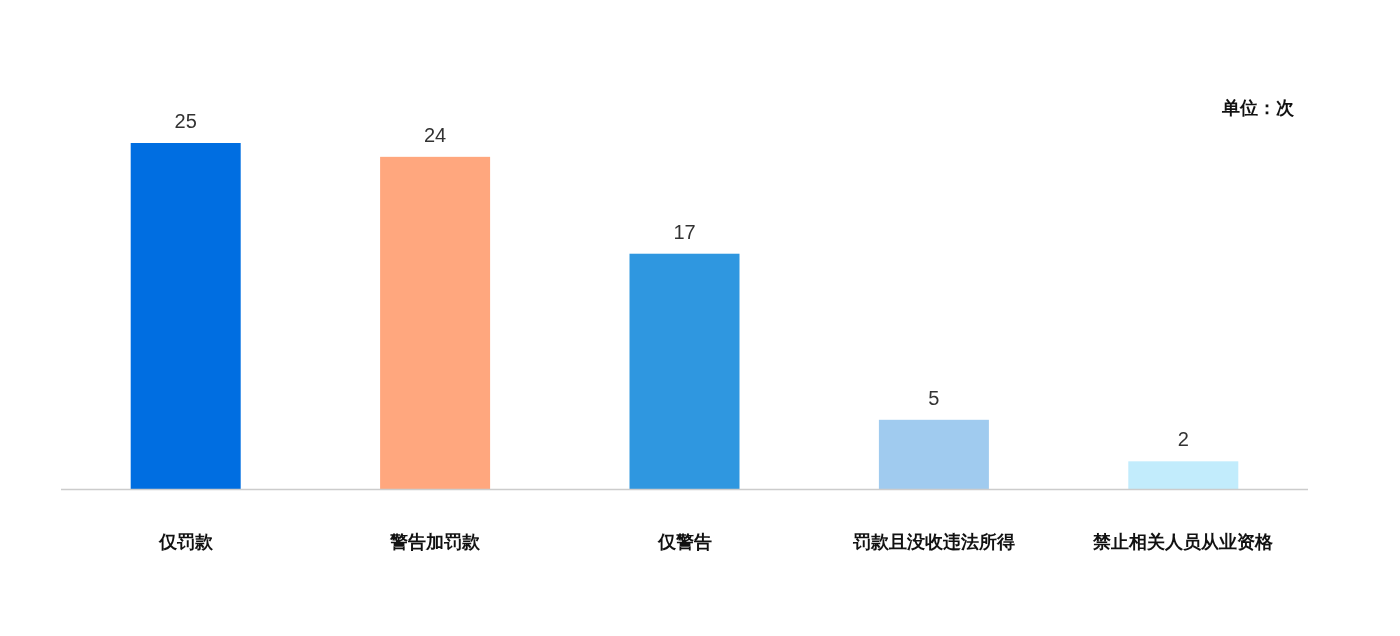 This screenshot has height=636, width=1400. Describe the element at coordinates (185, 121) in the screenshot. I see `data-label: 25` at that location.